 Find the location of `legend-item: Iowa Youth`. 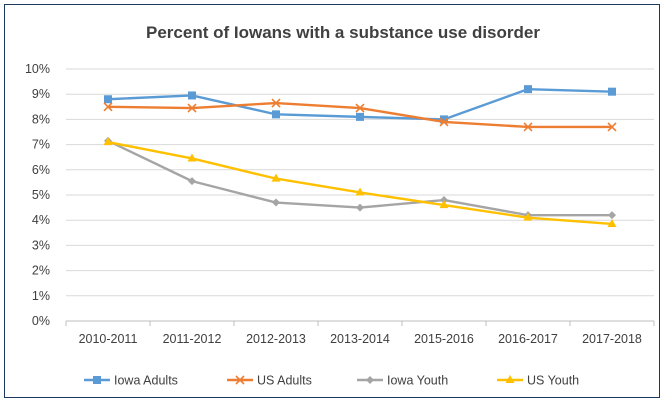

legend-item: Iowa Youth is located at coordinates (402, 381).